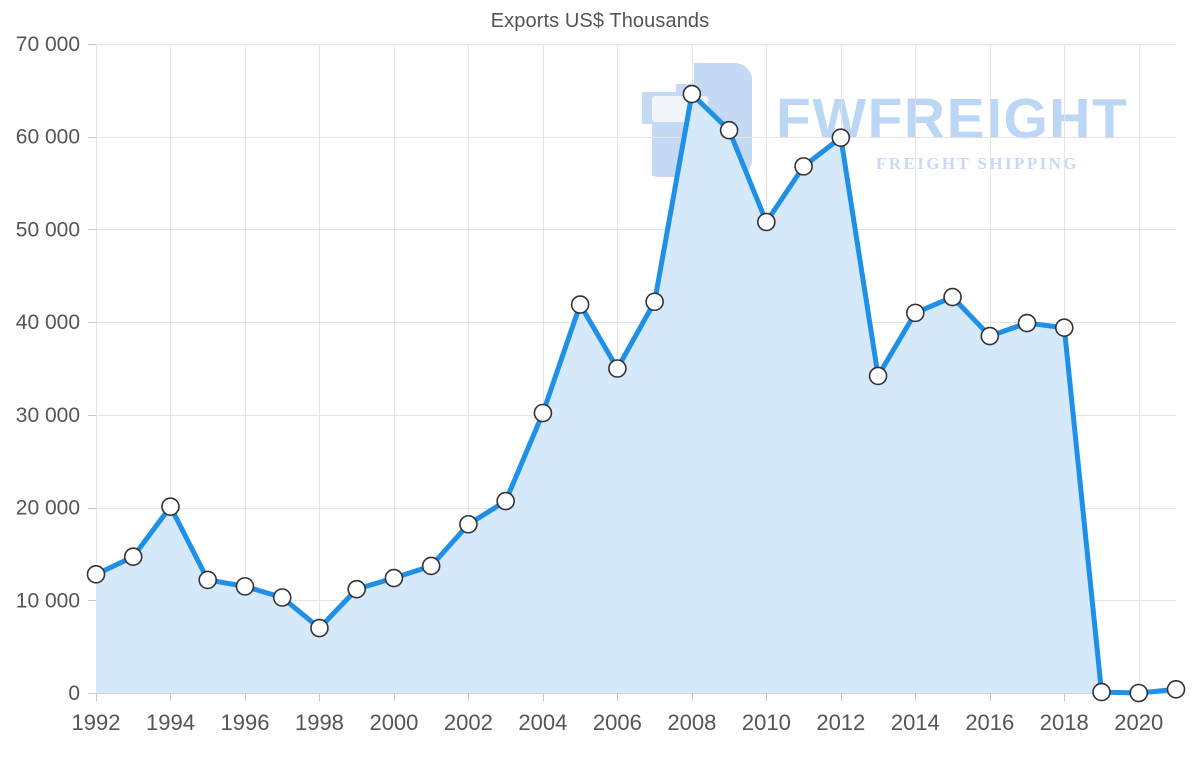 Image resolution: width=1200 pixels, height=763 pixels. What do you see at coordinates (170, 506) in the screenshot?
I see `data-point-marker: 1994: 20100` at bounding box center [170, 506].